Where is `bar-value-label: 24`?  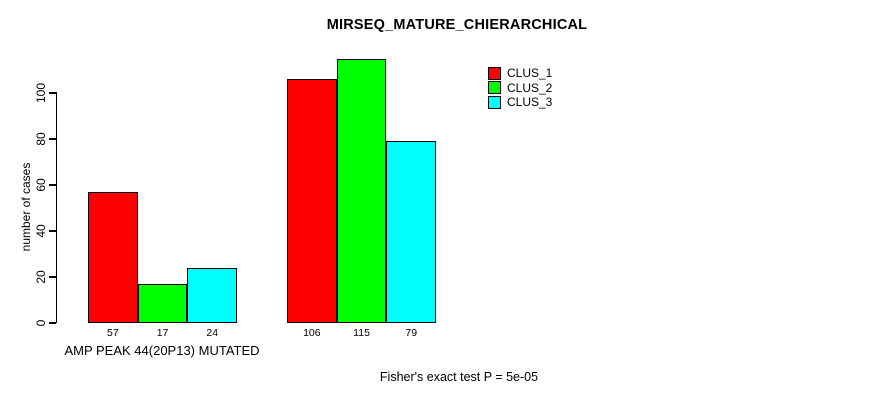 bar-value-label: 24 is located at coordinates (212, 333).